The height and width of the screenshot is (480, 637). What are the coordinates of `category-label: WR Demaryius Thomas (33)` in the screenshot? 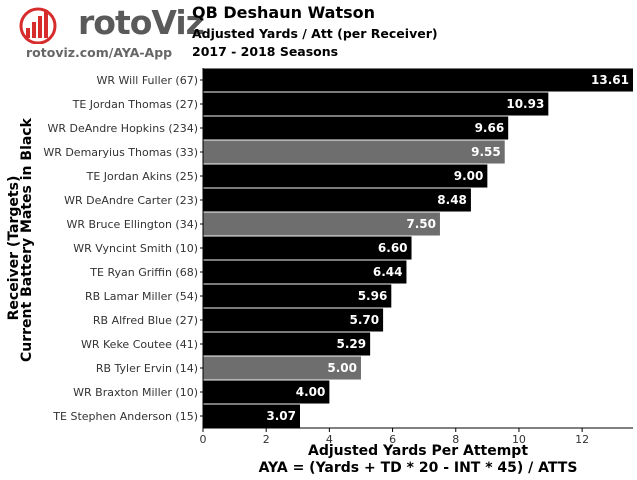 It's located at (120, 152).